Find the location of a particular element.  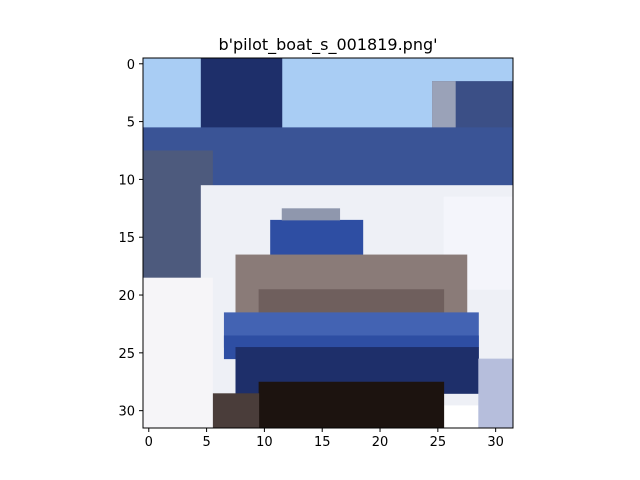

x-tick-label: 10 is located at coordinates (264, 442).